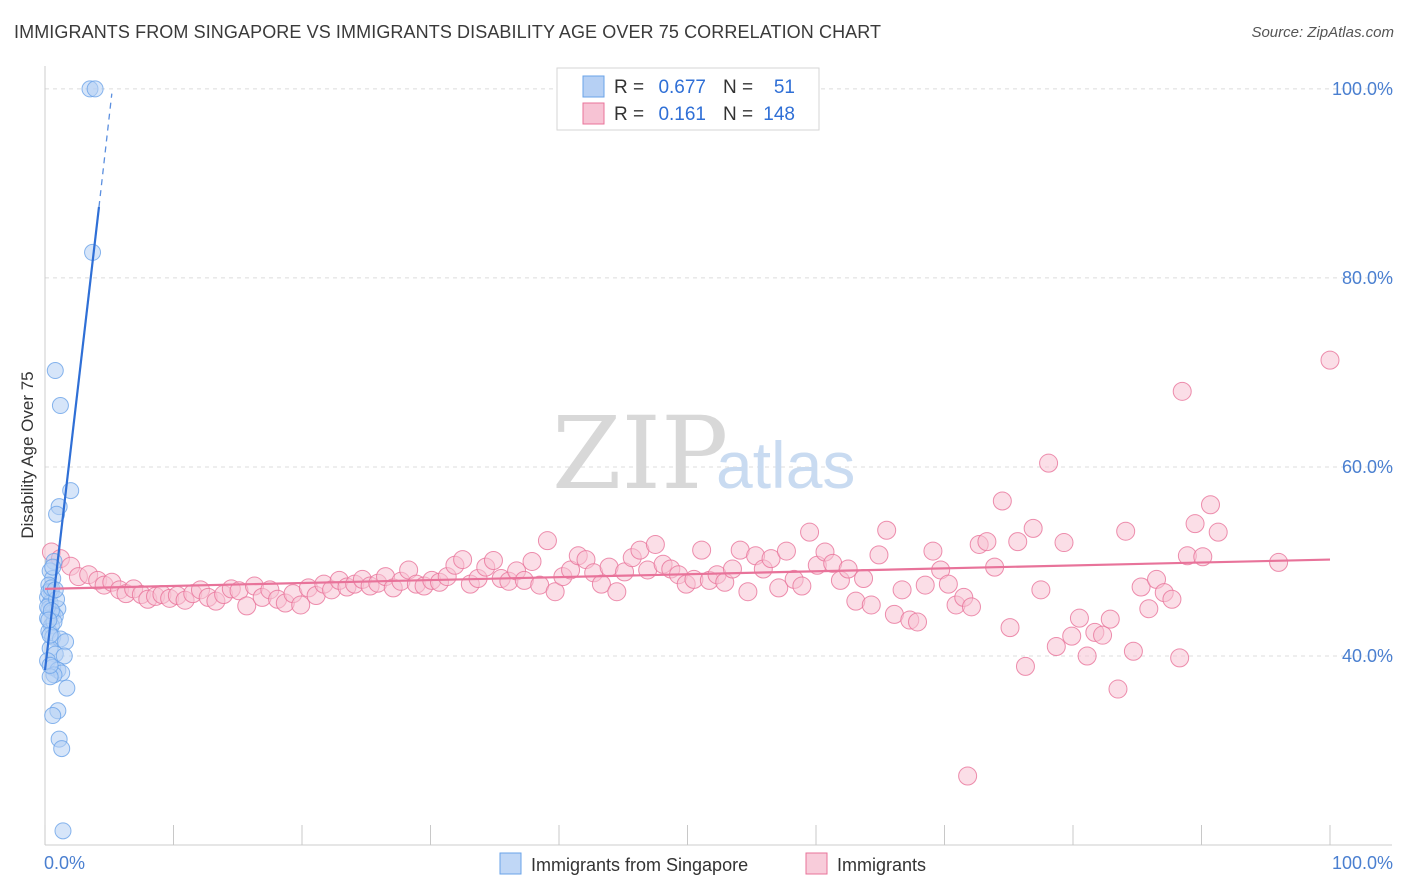 Image resolution: width=1406 pixels, height=892 pixels. What do you see at coordinates (72, 438) in the screenshot?
I see `singapore-trend-line` at bounding box center [72, 438].